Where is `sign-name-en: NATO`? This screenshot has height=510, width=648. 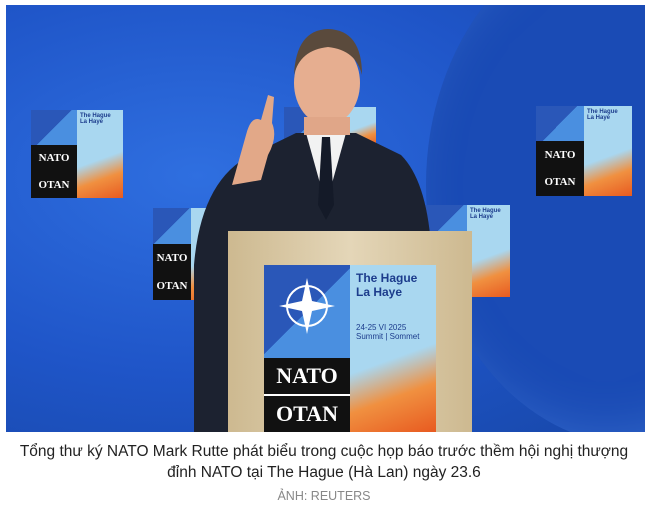 sign-name-en: NATO is located at coordinates (307, 376).